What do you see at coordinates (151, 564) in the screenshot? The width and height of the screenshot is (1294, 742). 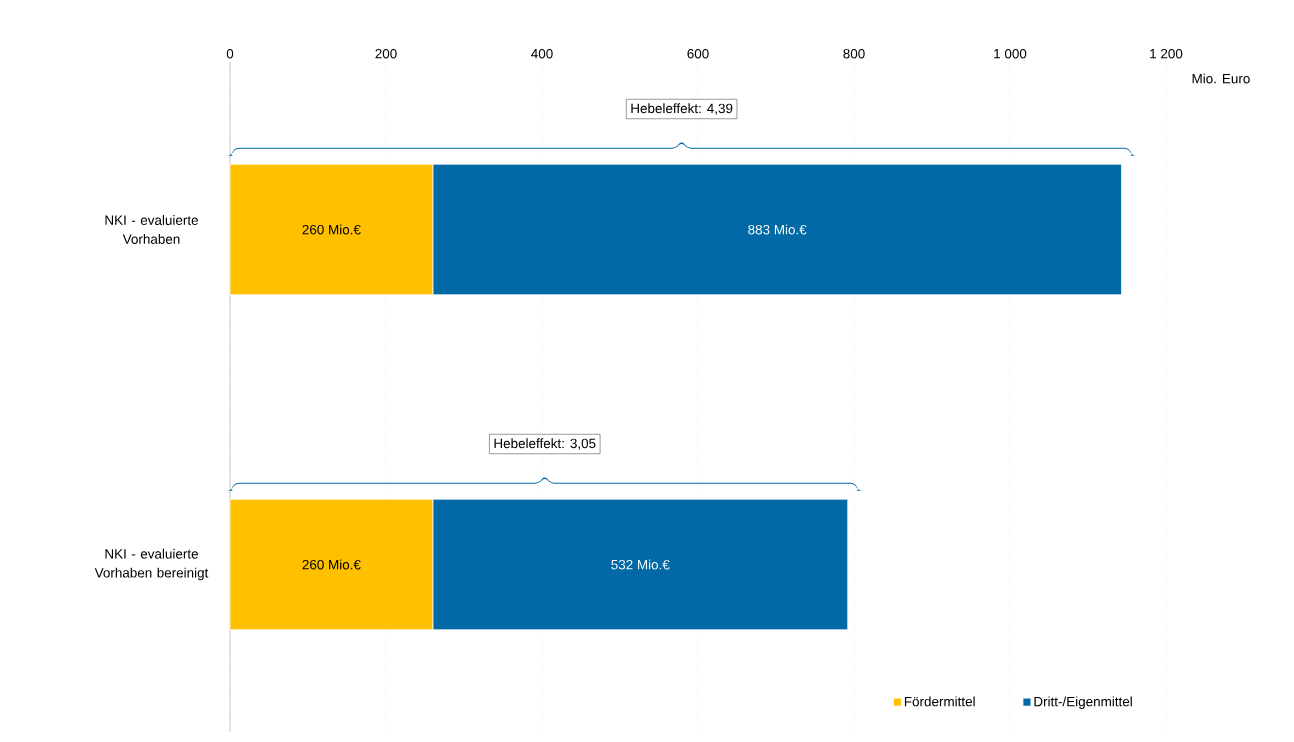 I see `y-tick-label: NKI - evaluierte Vorhaben bereinigt` at bounding box center [151, 564].